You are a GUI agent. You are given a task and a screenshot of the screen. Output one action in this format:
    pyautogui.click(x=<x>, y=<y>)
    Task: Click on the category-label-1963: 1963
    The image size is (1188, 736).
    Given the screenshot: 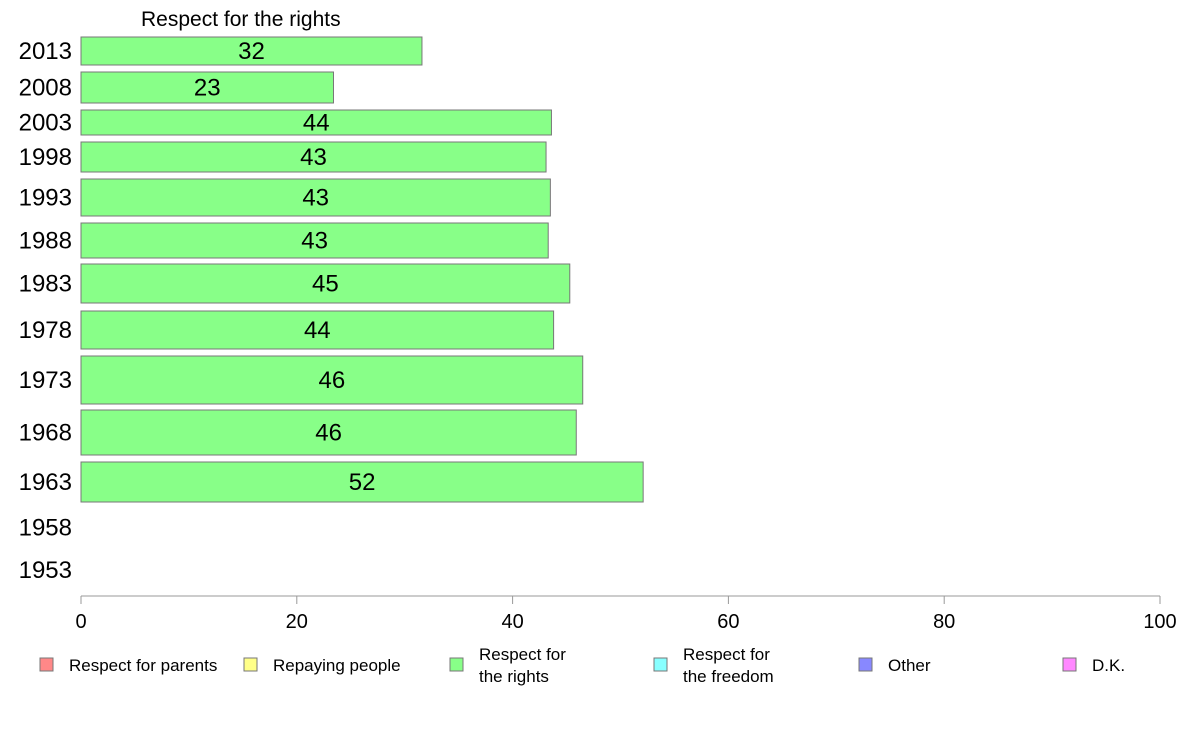 What is the action you would take?
    pyautogui.click(x=45, y=482)
    